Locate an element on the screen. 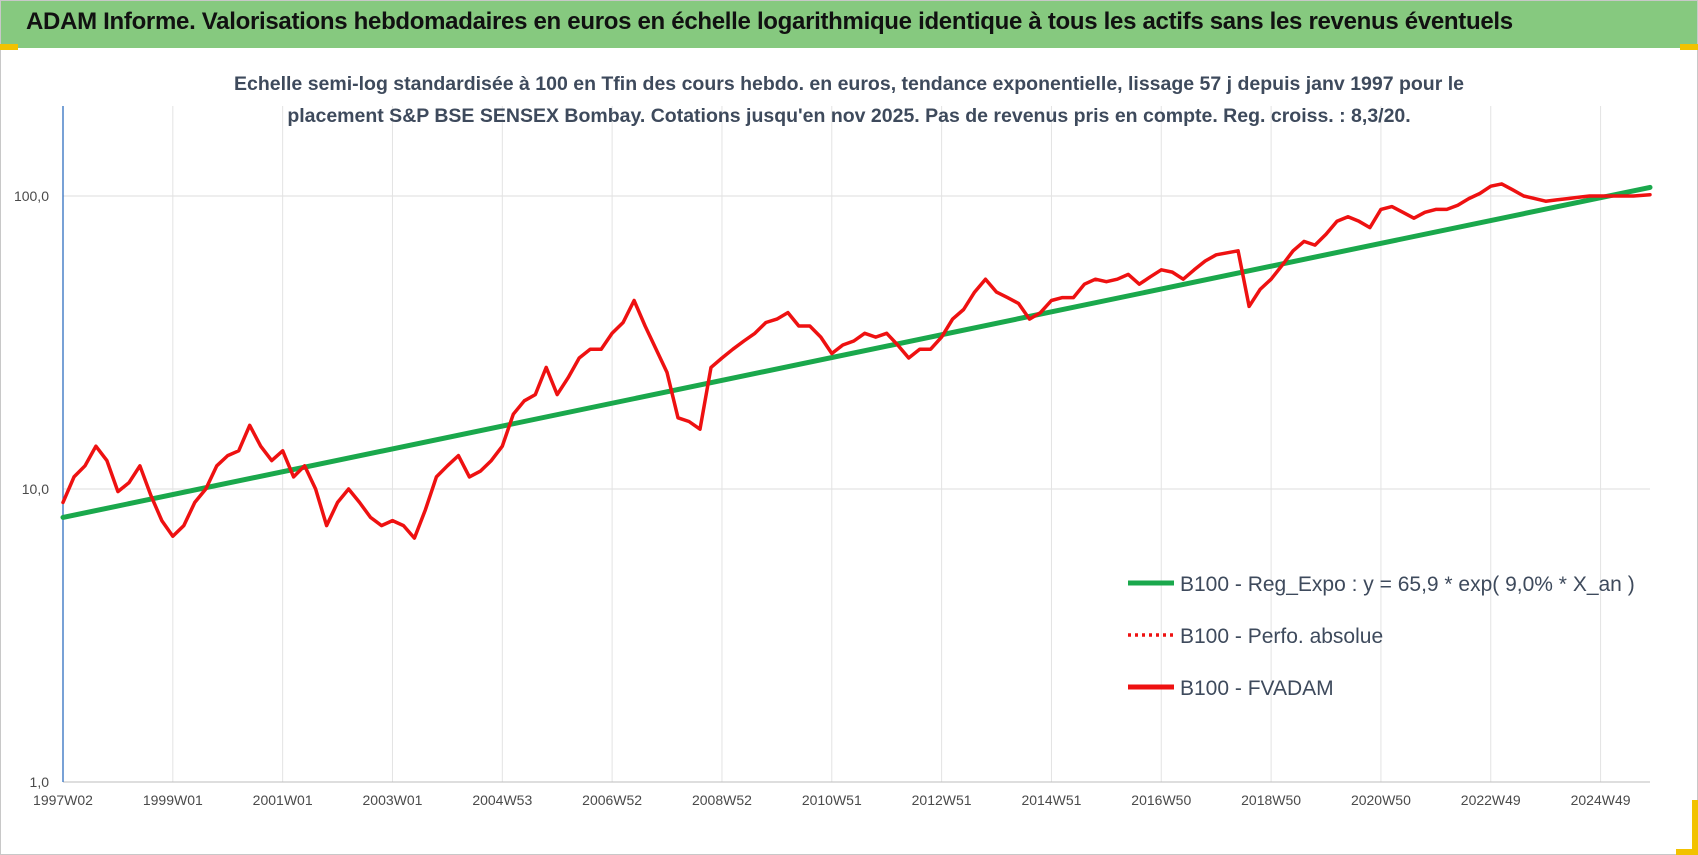  corner-marker-top-right is located at coordinates (1689, 47).